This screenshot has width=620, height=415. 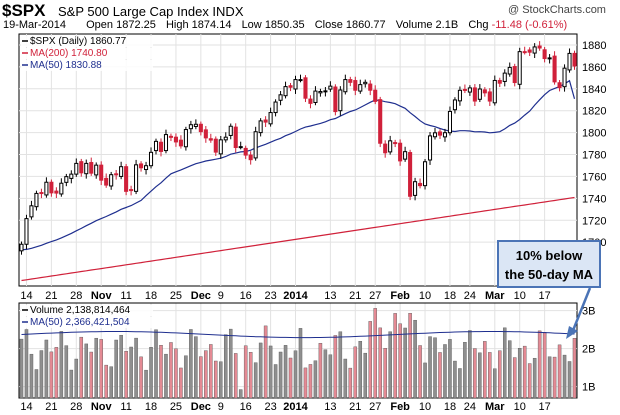 I want to click on low-label: Low, so click(x=251, y=25).